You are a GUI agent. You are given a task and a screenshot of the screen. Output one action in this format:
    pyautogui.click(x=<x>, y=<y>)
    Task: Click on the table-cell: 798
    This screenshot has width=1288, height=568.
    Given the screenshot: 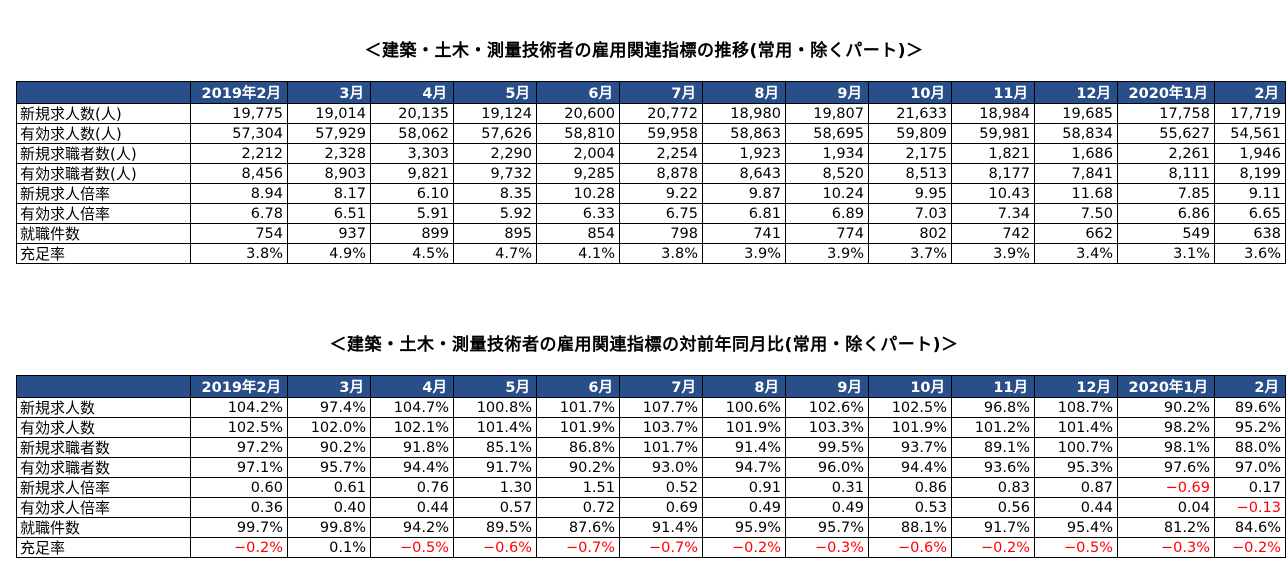 What is the action you would take?
    pyautogui.click(x=661, y=233)
    